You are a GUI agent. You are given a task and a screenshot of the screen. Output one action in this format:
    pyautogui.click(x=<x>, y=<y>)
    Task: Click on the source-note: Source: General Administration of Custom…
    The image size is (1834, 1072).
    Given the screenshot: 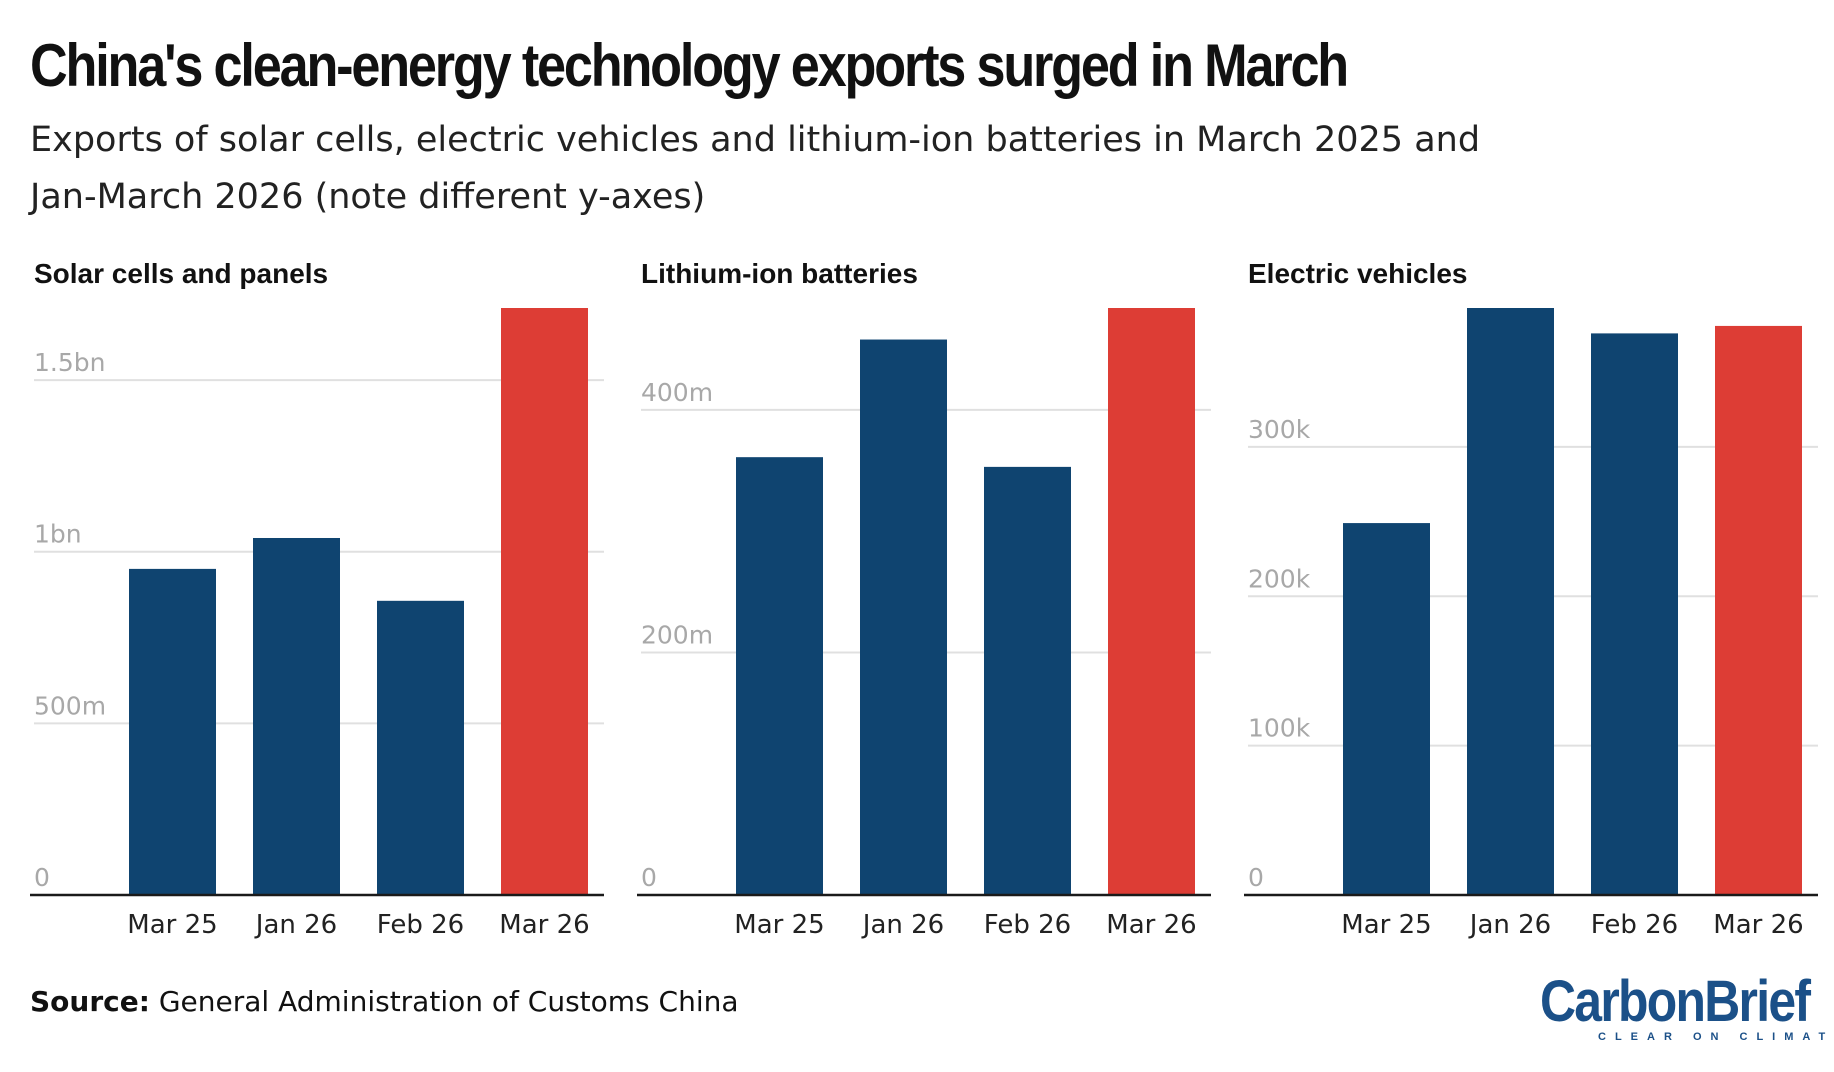 What is the action you would take?
    pyautogui.click(x=384, y=1001)
    